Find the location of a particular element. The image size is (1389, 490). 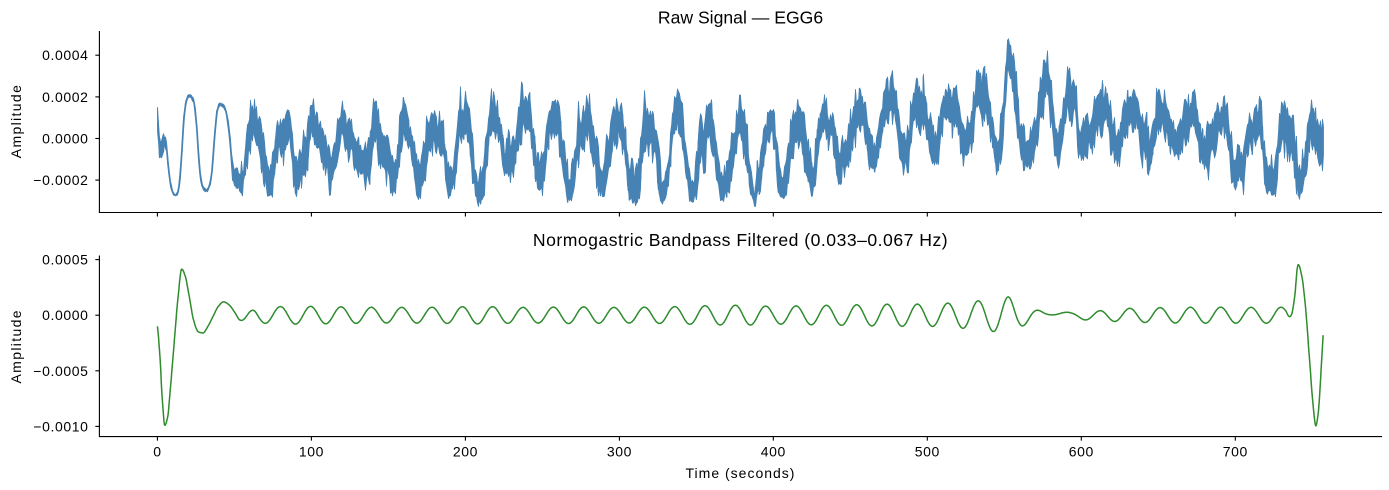

svg-text: 300 is located at coordinates (619, 452).